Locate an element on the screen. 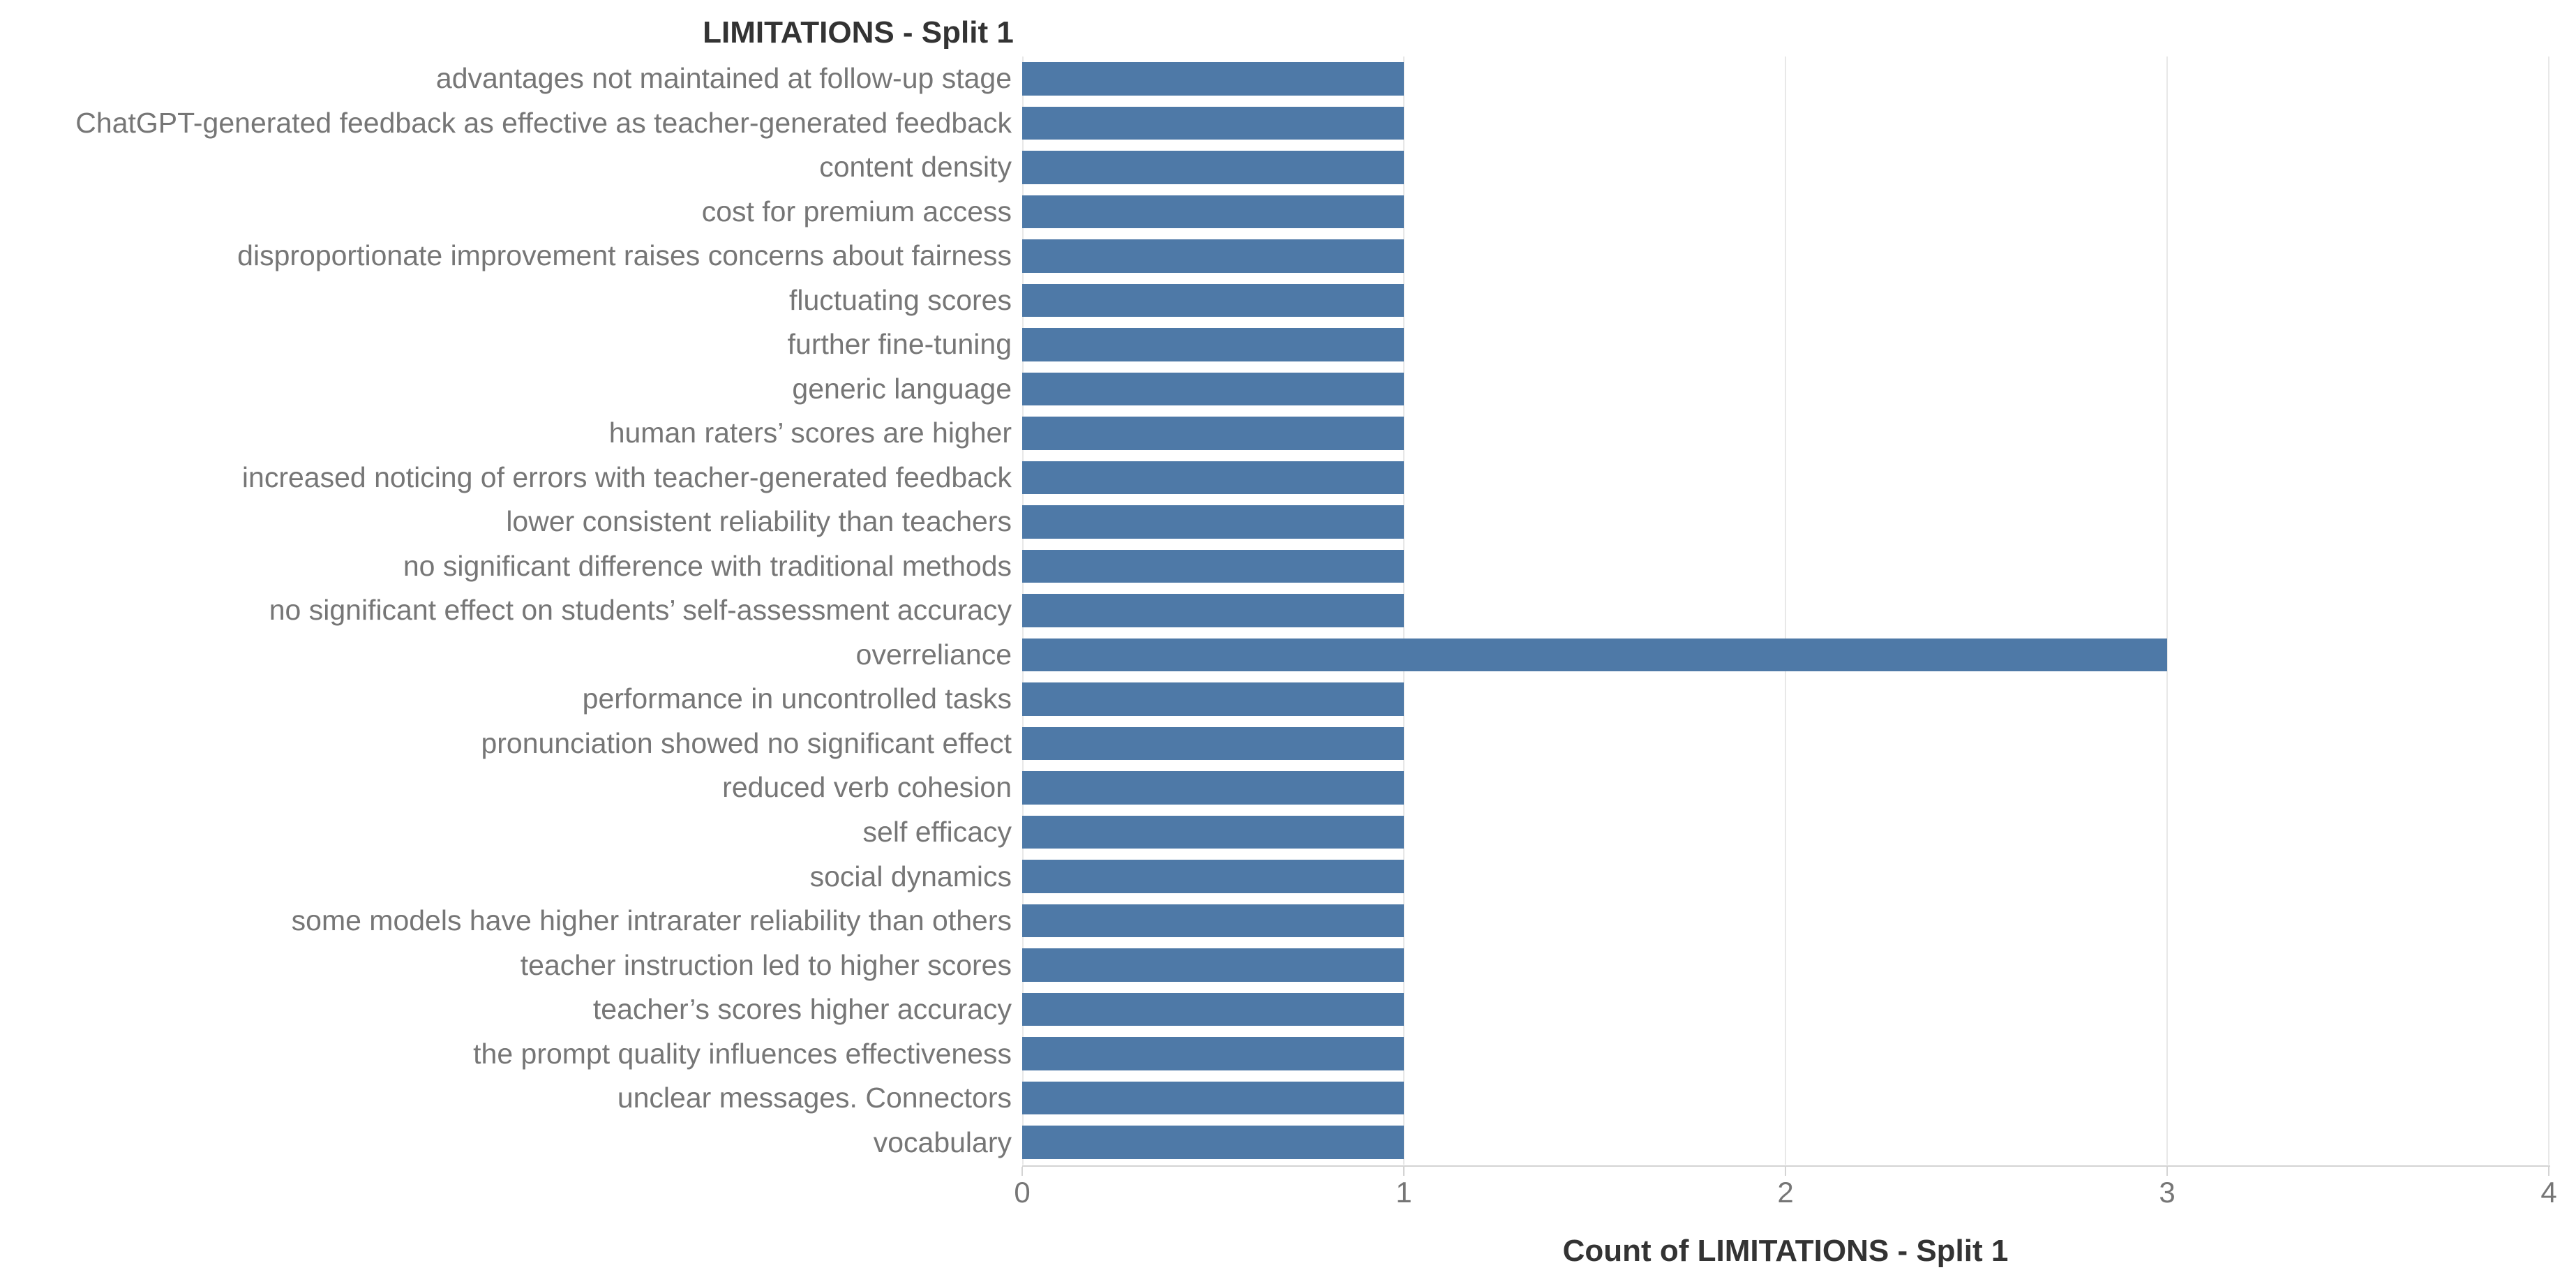 This screenshot has height=1277, width=2576. chart-row: generic language is located at coordinates (1288, 390).